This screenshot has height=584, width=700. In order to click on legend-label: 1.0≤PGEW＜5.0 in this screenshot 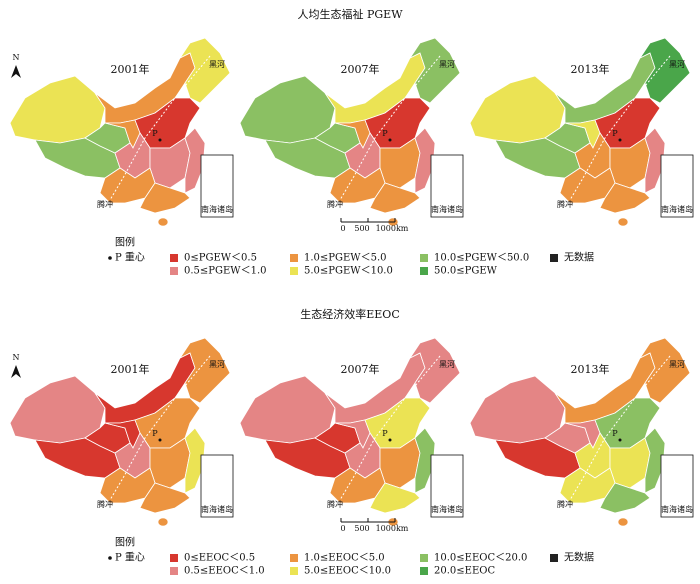, I will do `click(345, 258)`.